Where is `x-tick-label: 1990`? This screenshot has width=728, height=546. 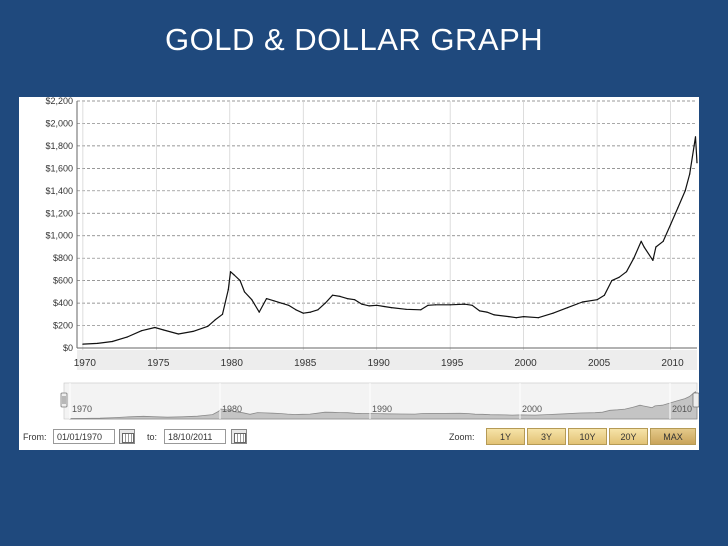
x-tick-label: 1990 is located at coordinates (379, 363).